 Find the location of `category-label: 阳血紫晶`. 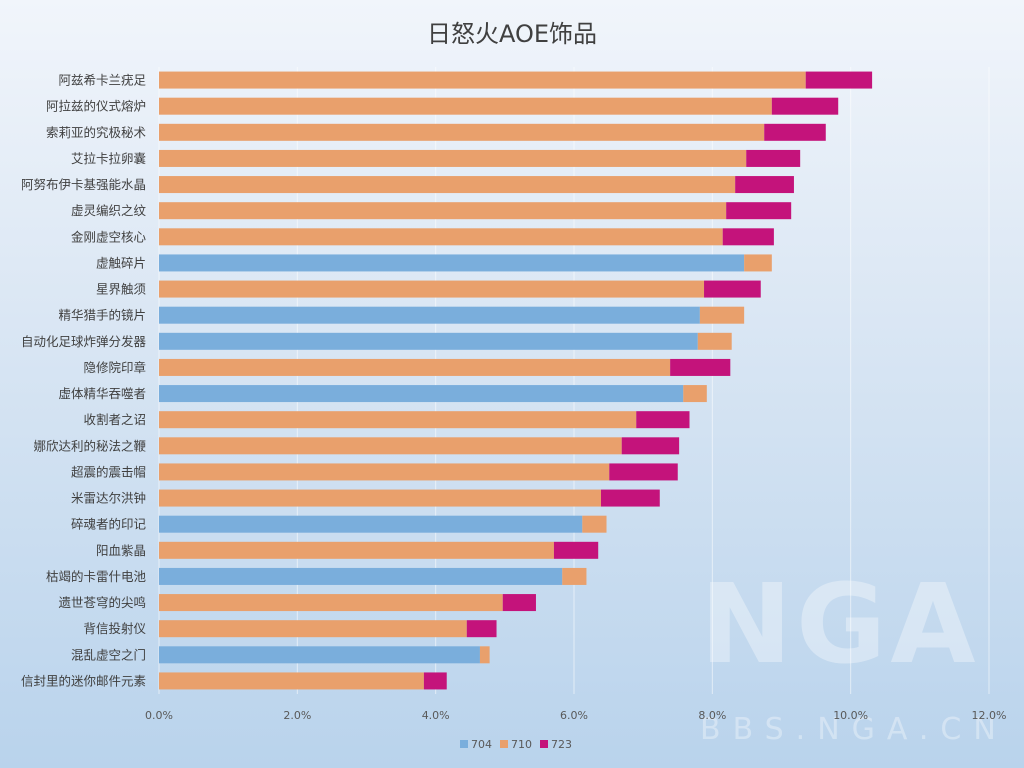

category-label: 阳血紫晶 is located at coordinates (121, 550).